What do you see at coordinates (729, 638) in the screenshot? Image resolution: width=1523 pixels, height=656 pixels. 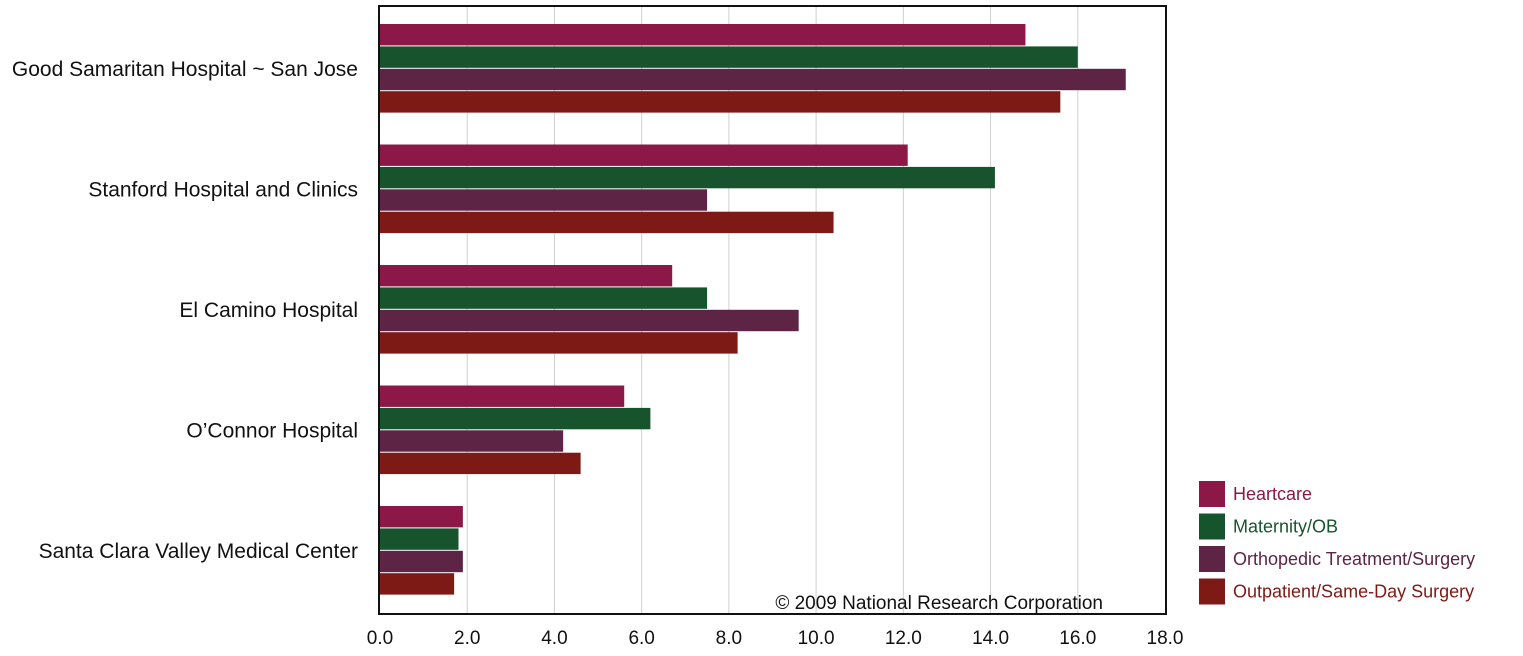 I see `x-tick-label: 8.0` at bounding box center [729, 638].